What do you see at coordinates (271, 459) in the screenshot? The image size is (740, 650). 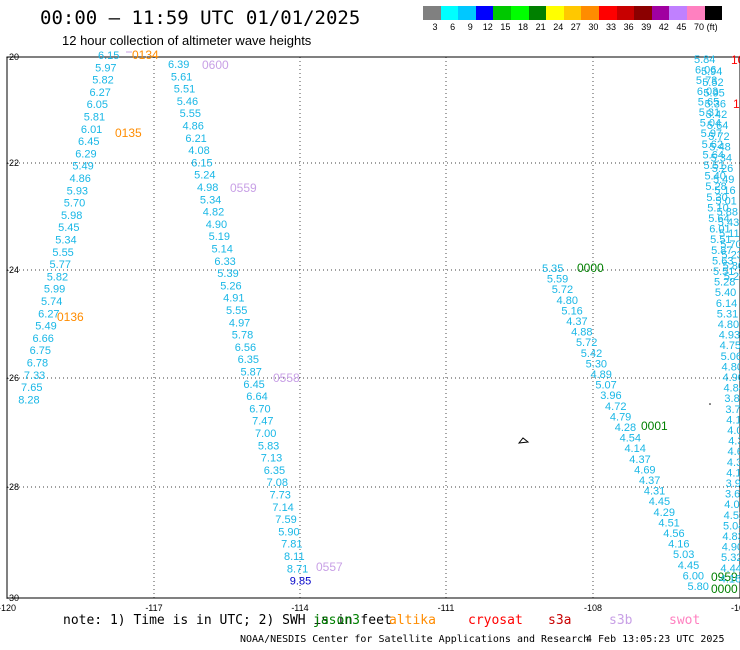 I see `wave-height-label: 7.13` at bounding box center [271, 459].